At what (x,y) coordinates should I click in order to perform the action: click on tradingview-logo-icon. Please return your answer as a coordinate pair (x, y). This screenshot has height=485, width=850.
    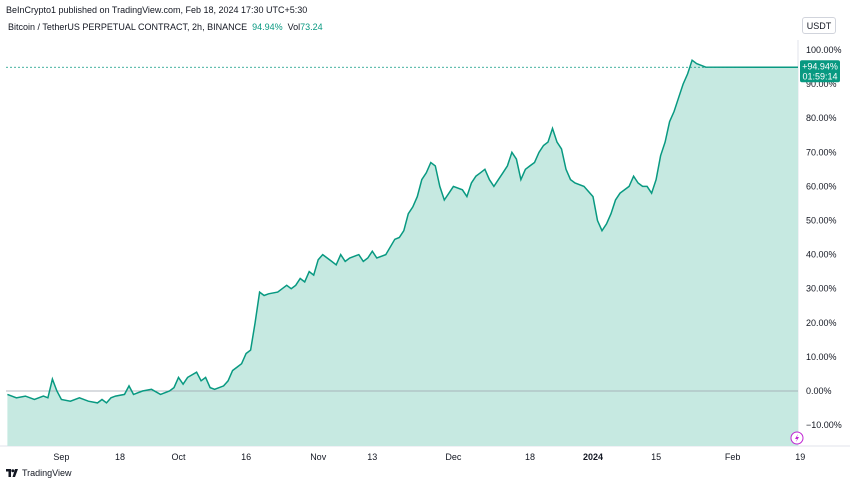
    Looking at the image, I should click on (12, 473).